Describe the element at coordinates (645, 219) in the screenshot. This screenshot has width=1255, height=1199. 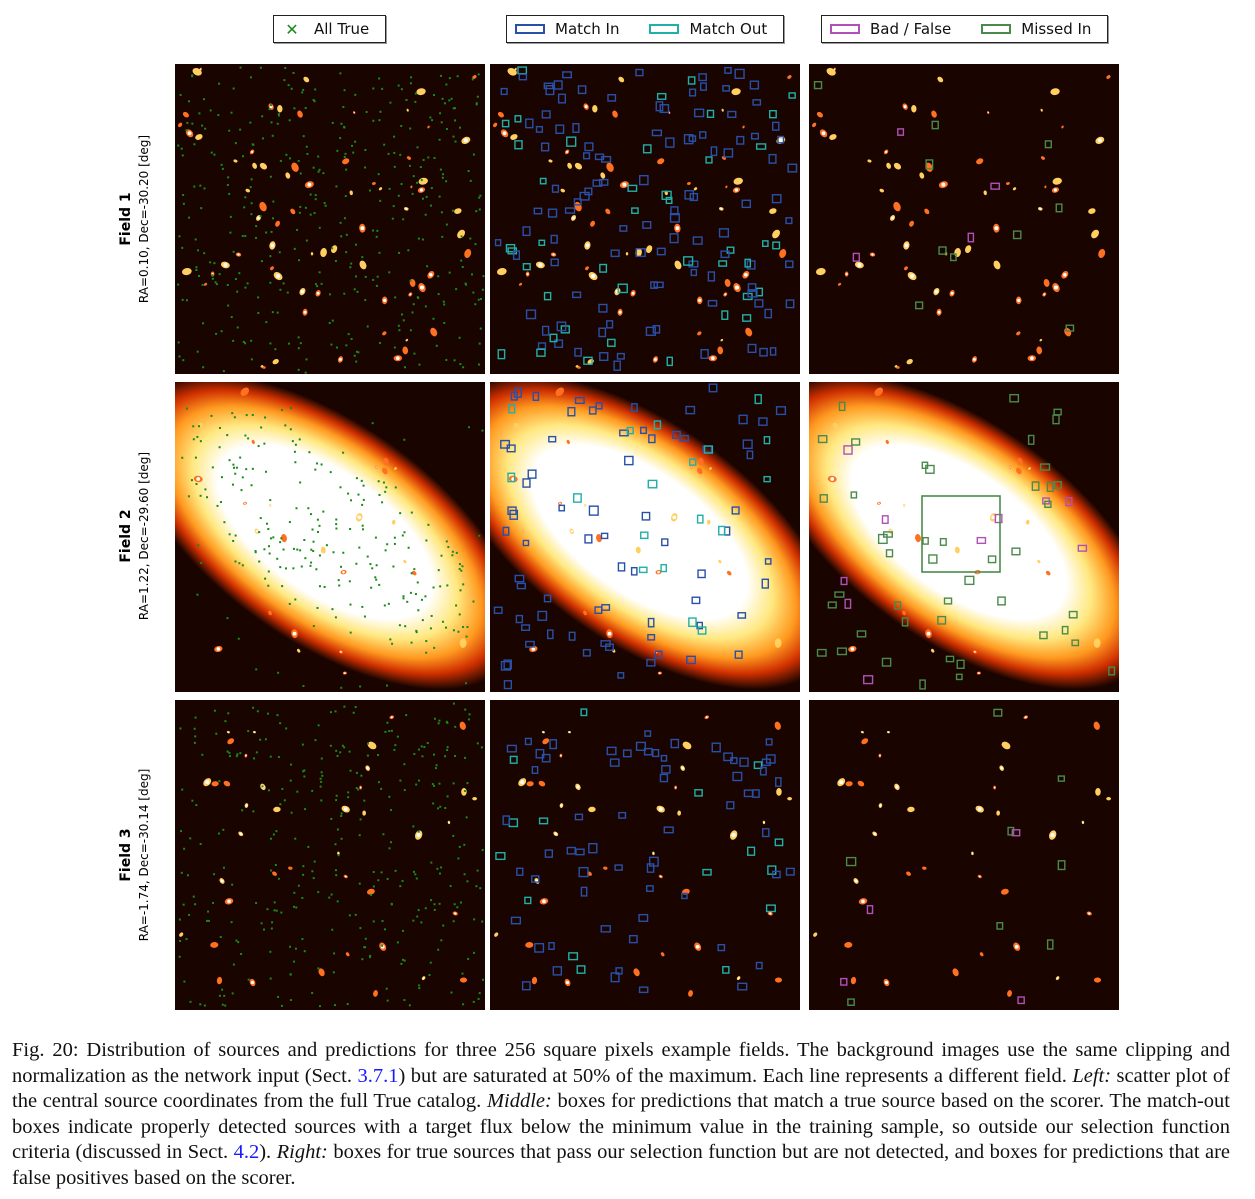
I see `panel-field1-match` at that location.